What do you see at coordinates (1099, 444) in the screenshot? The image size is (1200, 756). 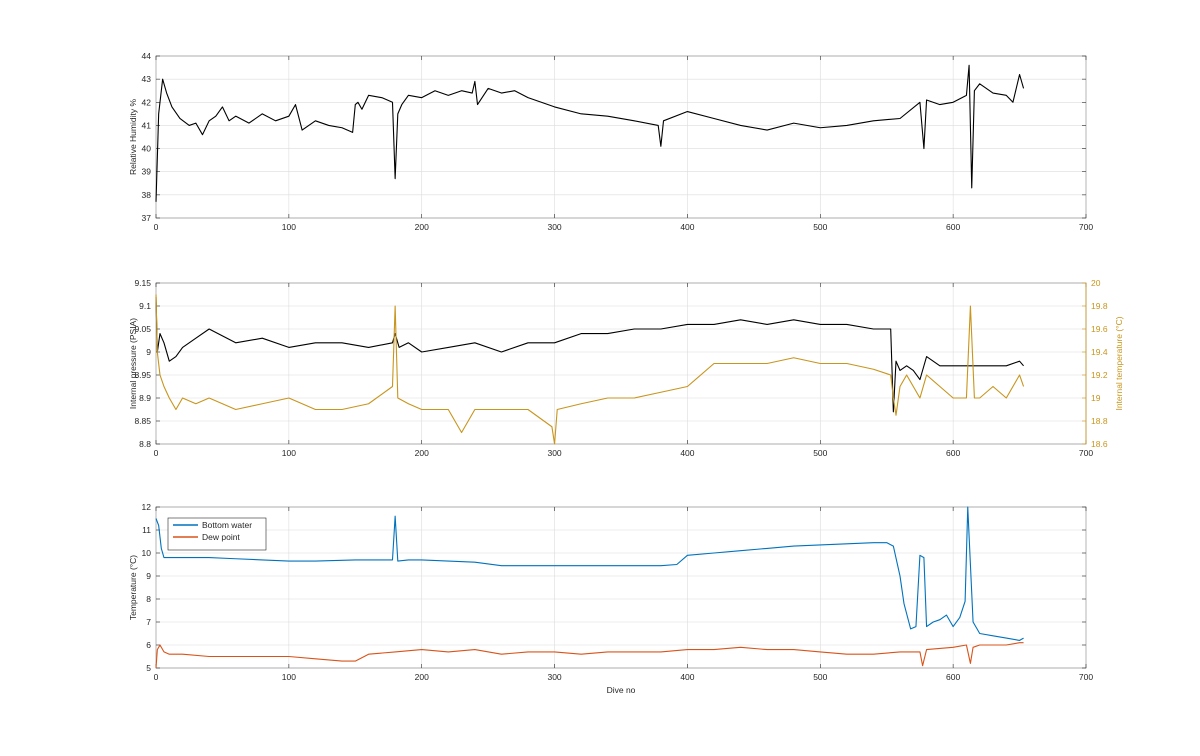 I see `y2-tick-label: 18.6` at bounding box center [1099, 444].